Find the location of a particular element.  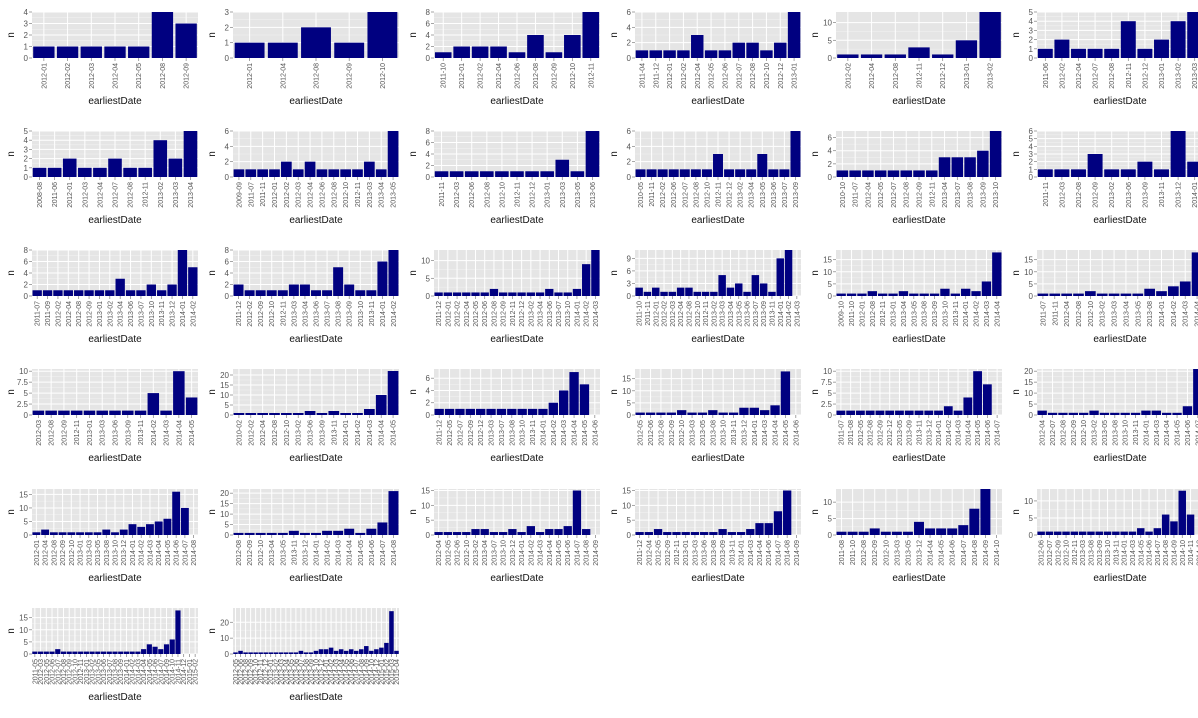

x-tick-label: 2013-04 is located at coordinates (541, 314).